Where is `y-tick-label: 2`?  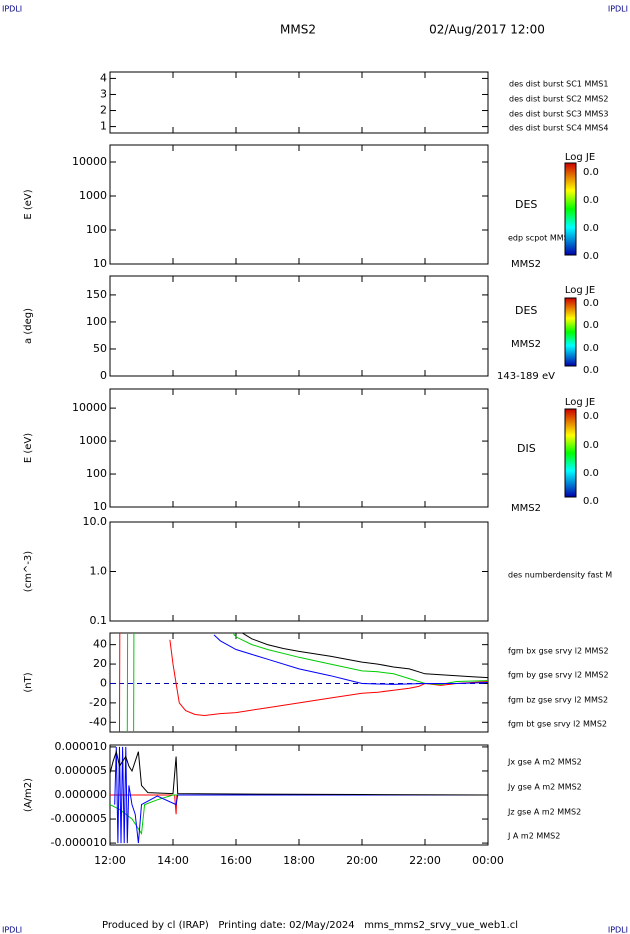 y-tick-label: 2 is located at coordinates (103, 110).